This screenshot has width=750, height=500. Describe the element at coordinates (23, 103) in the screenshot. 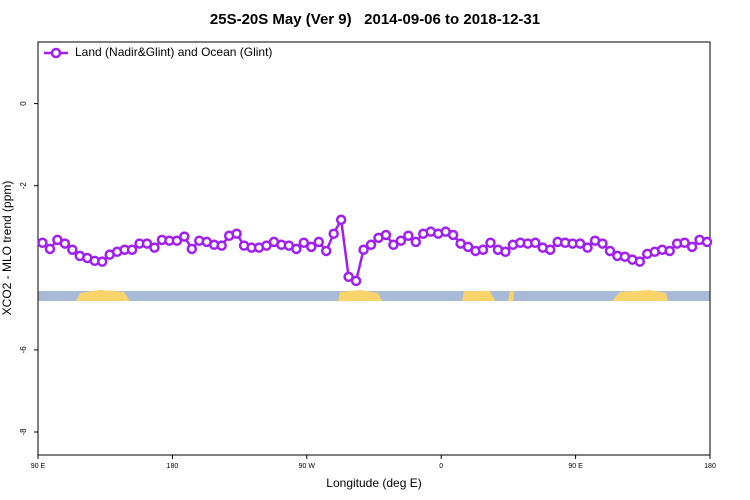

I see `y-tick-label: 0` at that location.